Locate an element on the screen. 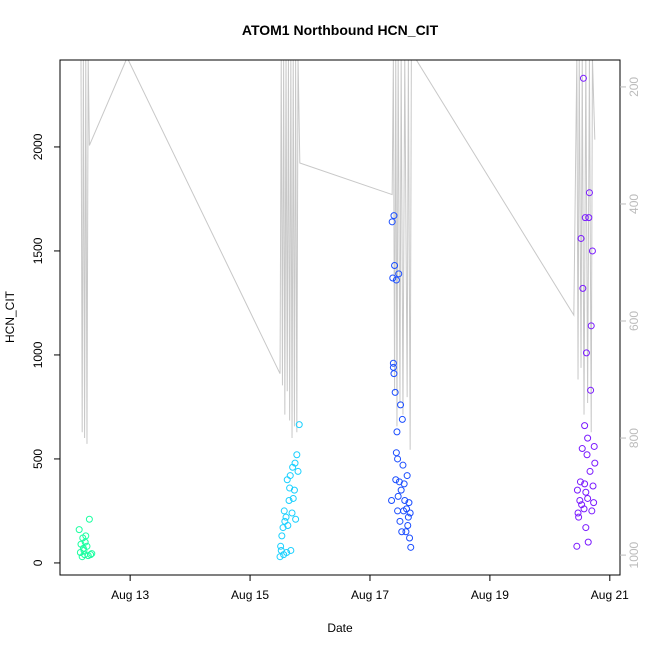 The image size is (650, 655). y2-tick-label: 200 is located at coordinates (634, 87).